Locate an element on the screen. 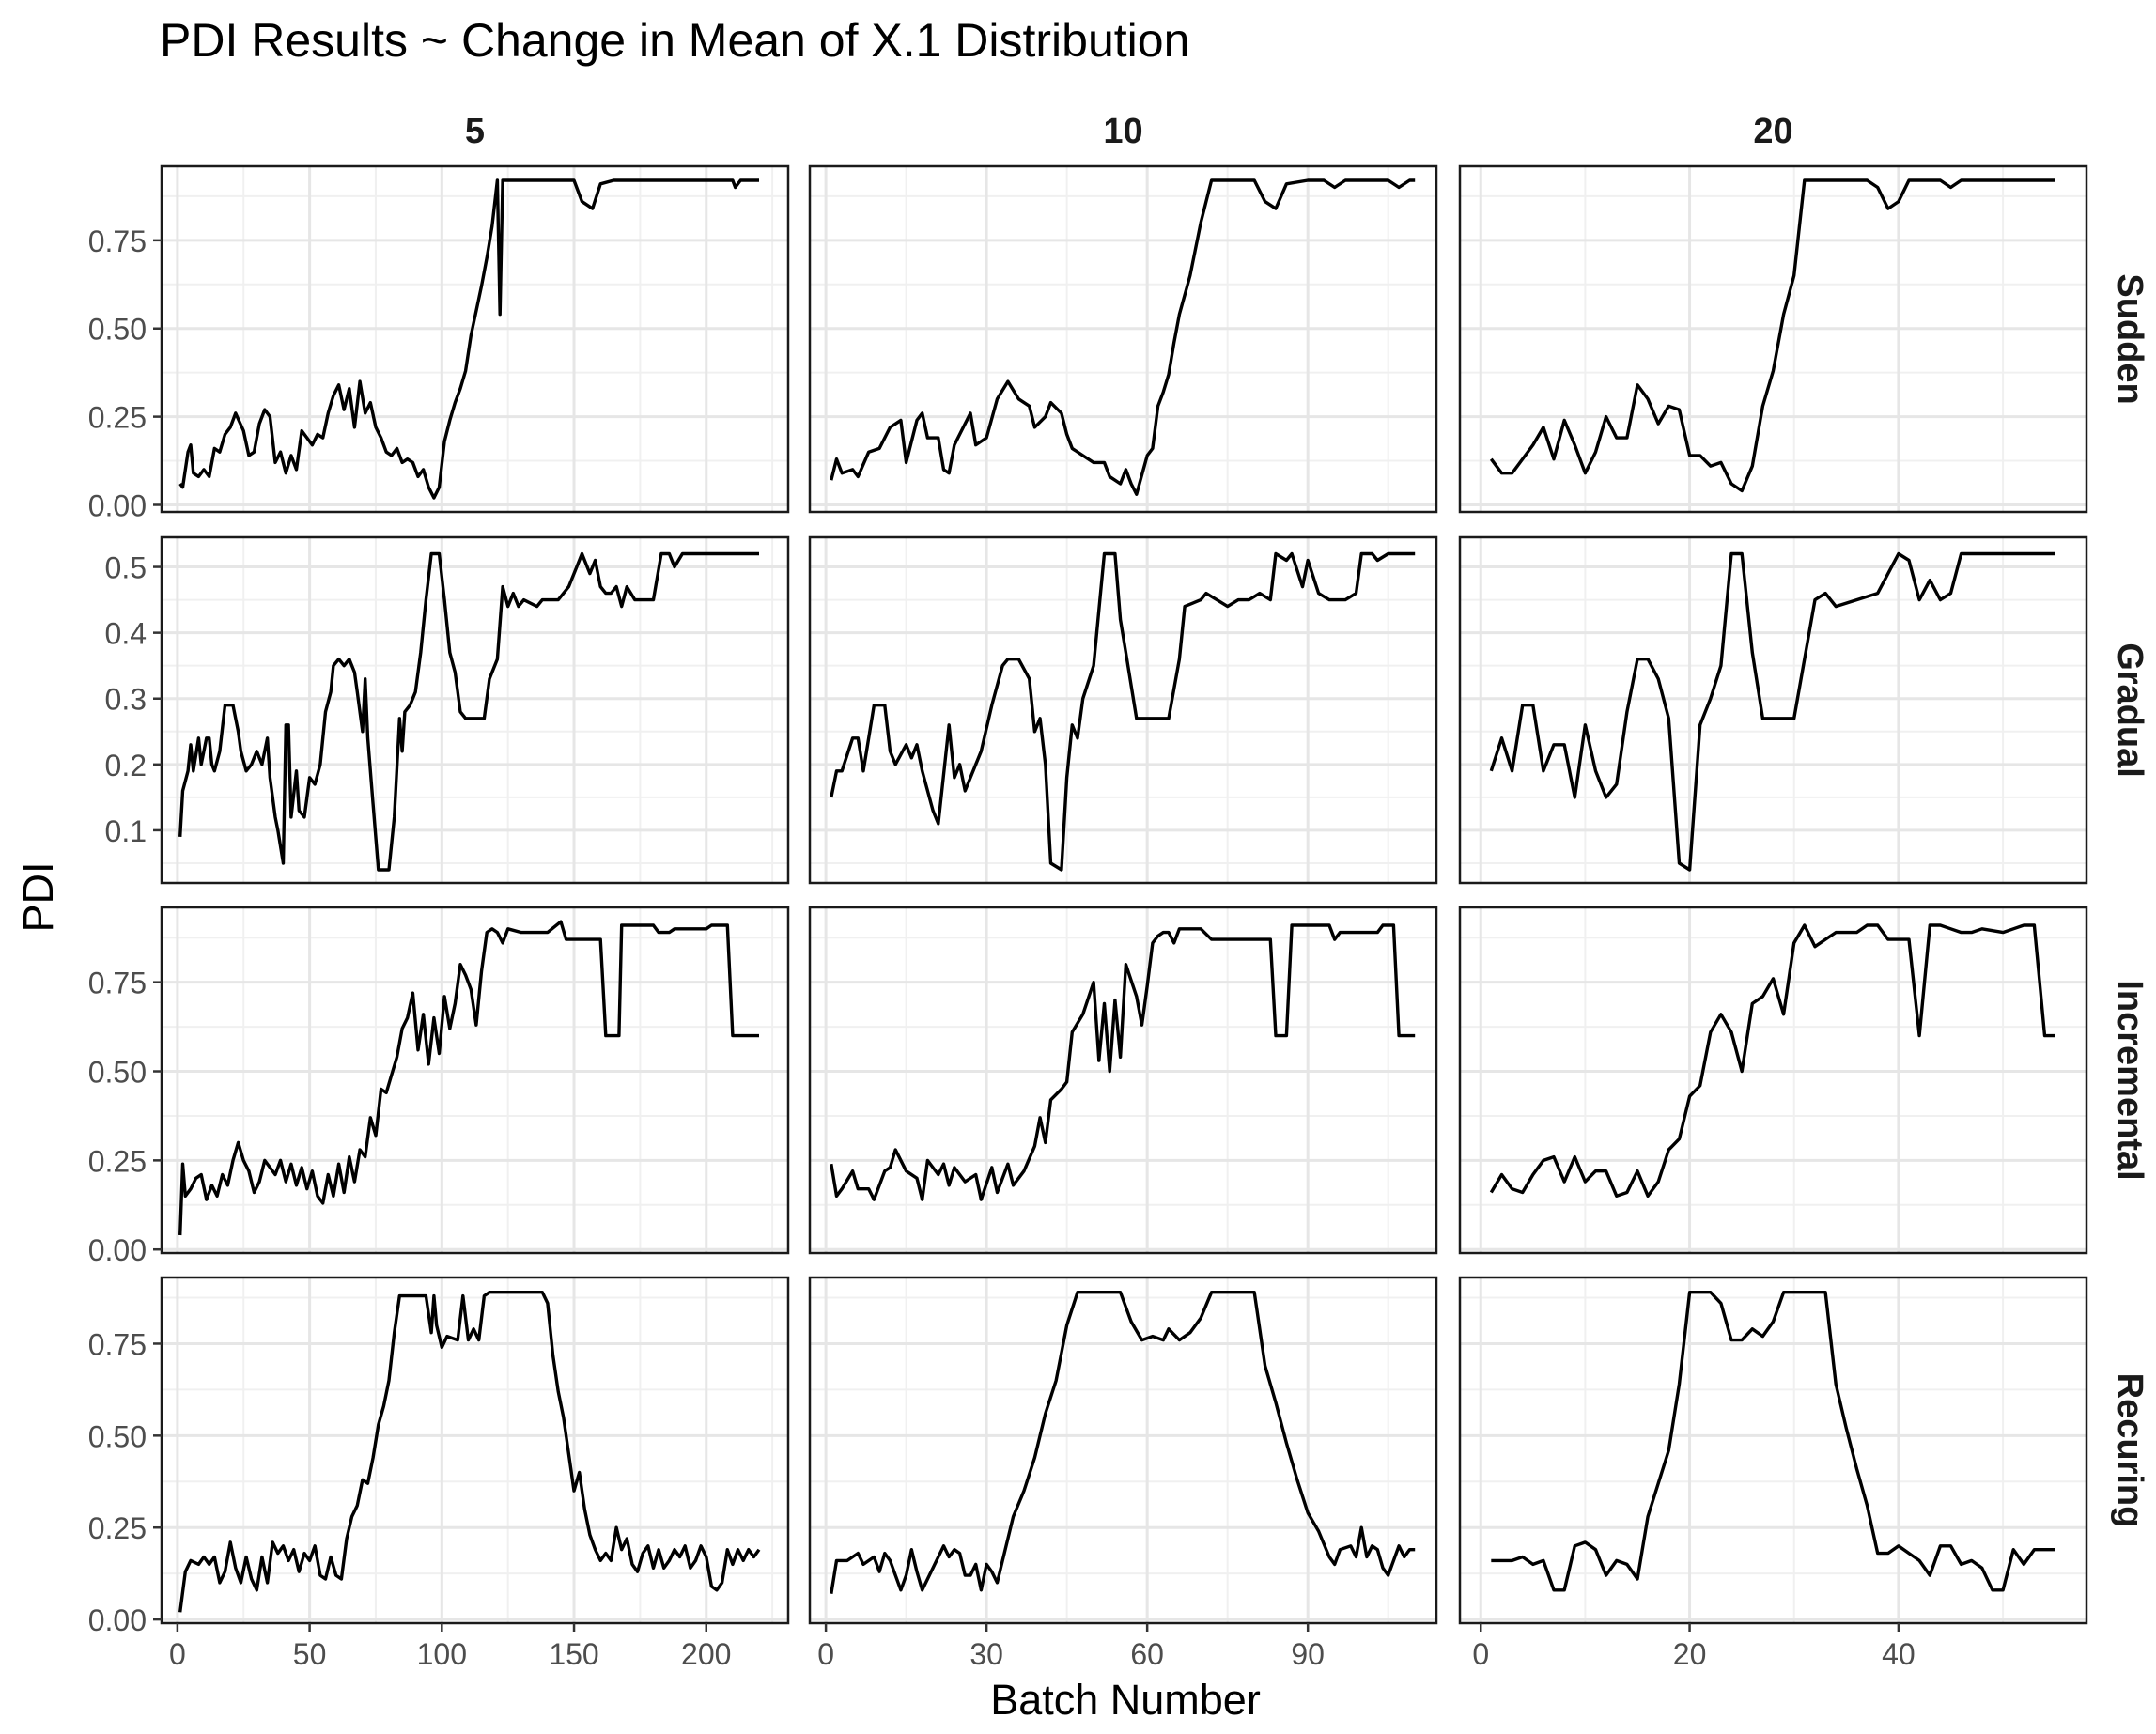  x-tick-label: 150 is located at coordinates (573, 1654).